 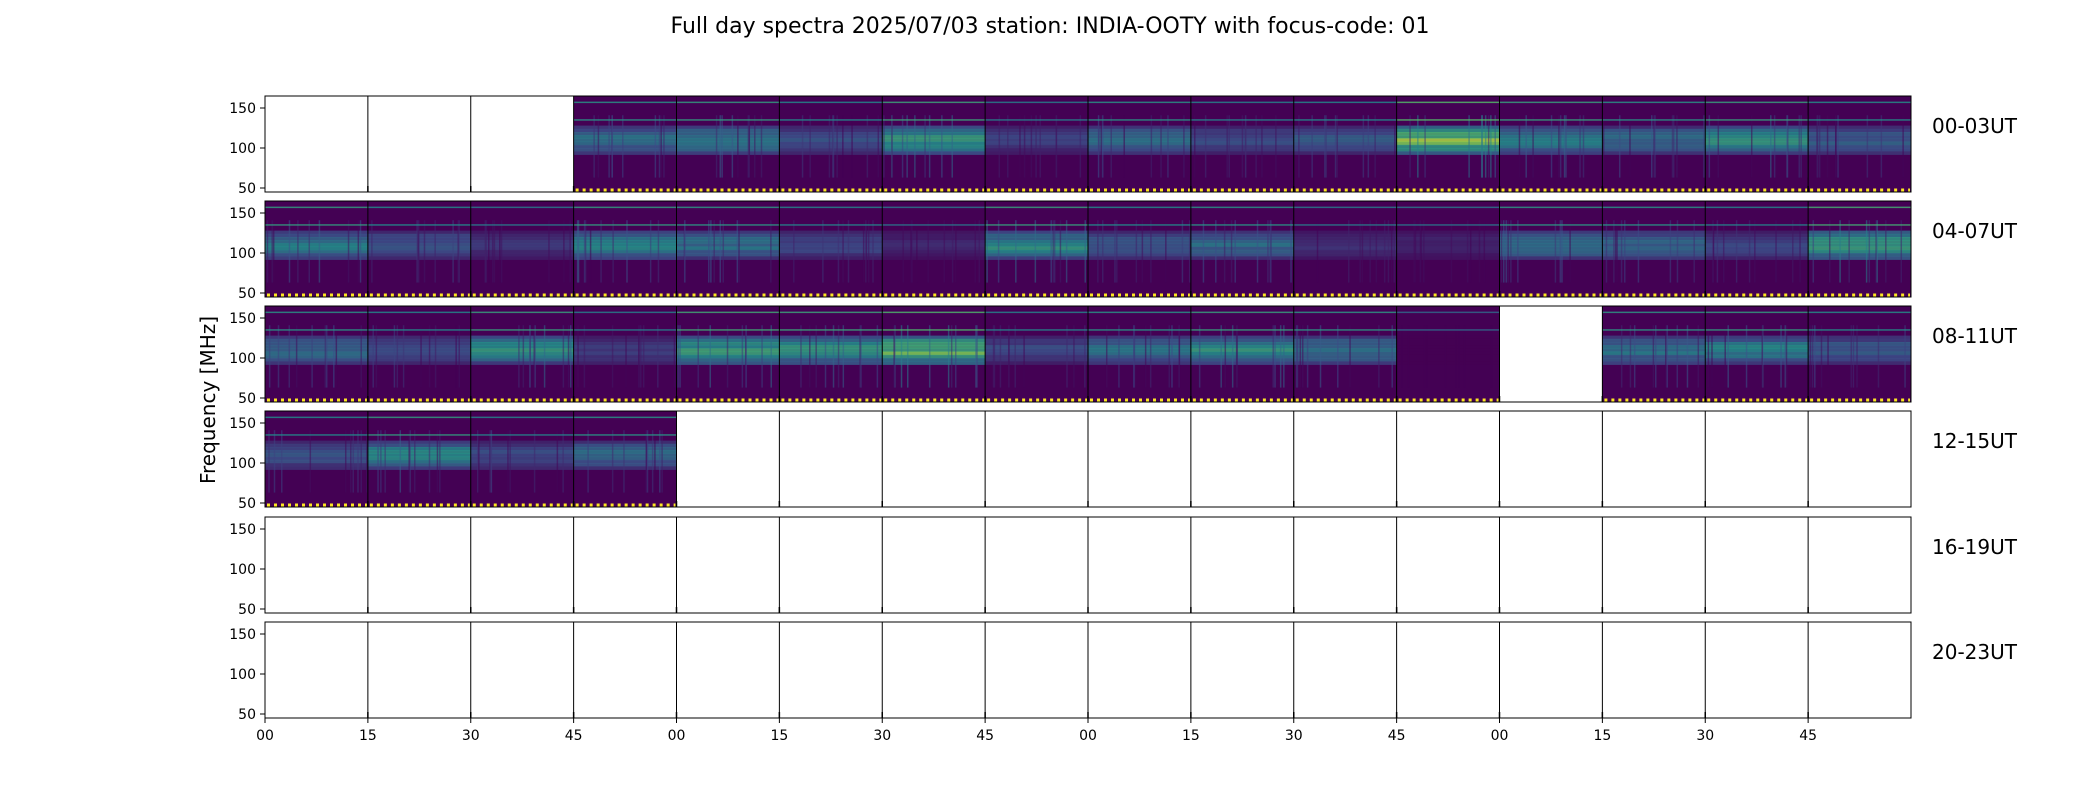 What do you see at coordinates (1975, 231) in the screenshot?
I see `row-label: 04-07UT` at bounding box center [1975, 231].